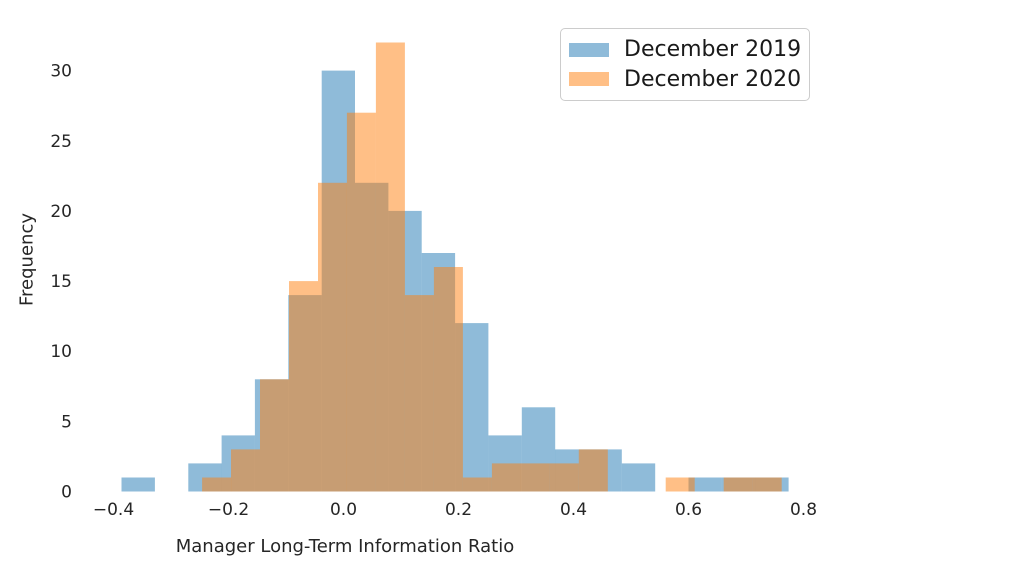 The image size is (1024, 586). I want to click on x-tick-label: 0.8, so click(803, 510).